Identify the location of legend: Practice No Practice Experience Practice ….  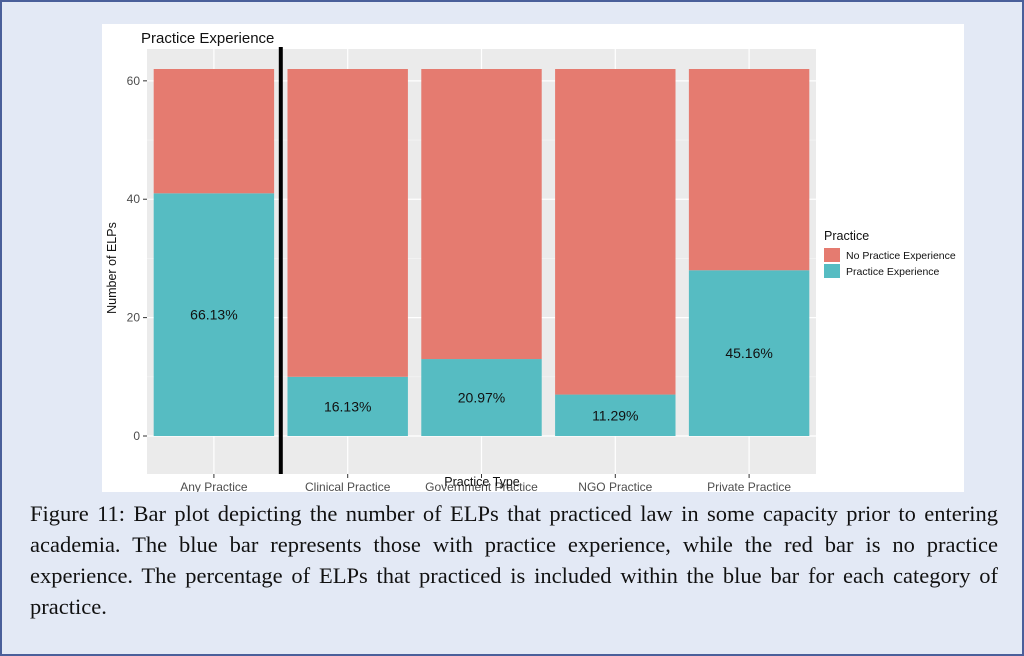
(890, 253).